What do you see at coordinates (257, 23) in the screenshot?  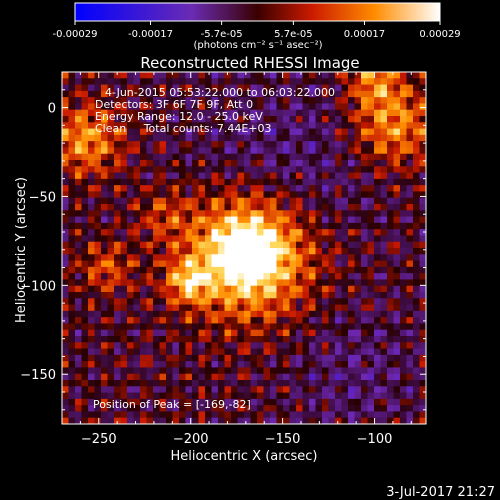 I see `colorbar-ticks` at bounding box center [257, 23].